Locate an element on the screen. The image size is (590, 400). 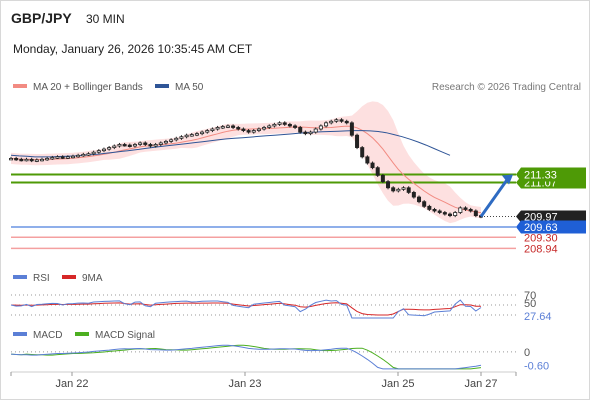
x-tick-label: Jan 23 is located at coordinates (244, 384).